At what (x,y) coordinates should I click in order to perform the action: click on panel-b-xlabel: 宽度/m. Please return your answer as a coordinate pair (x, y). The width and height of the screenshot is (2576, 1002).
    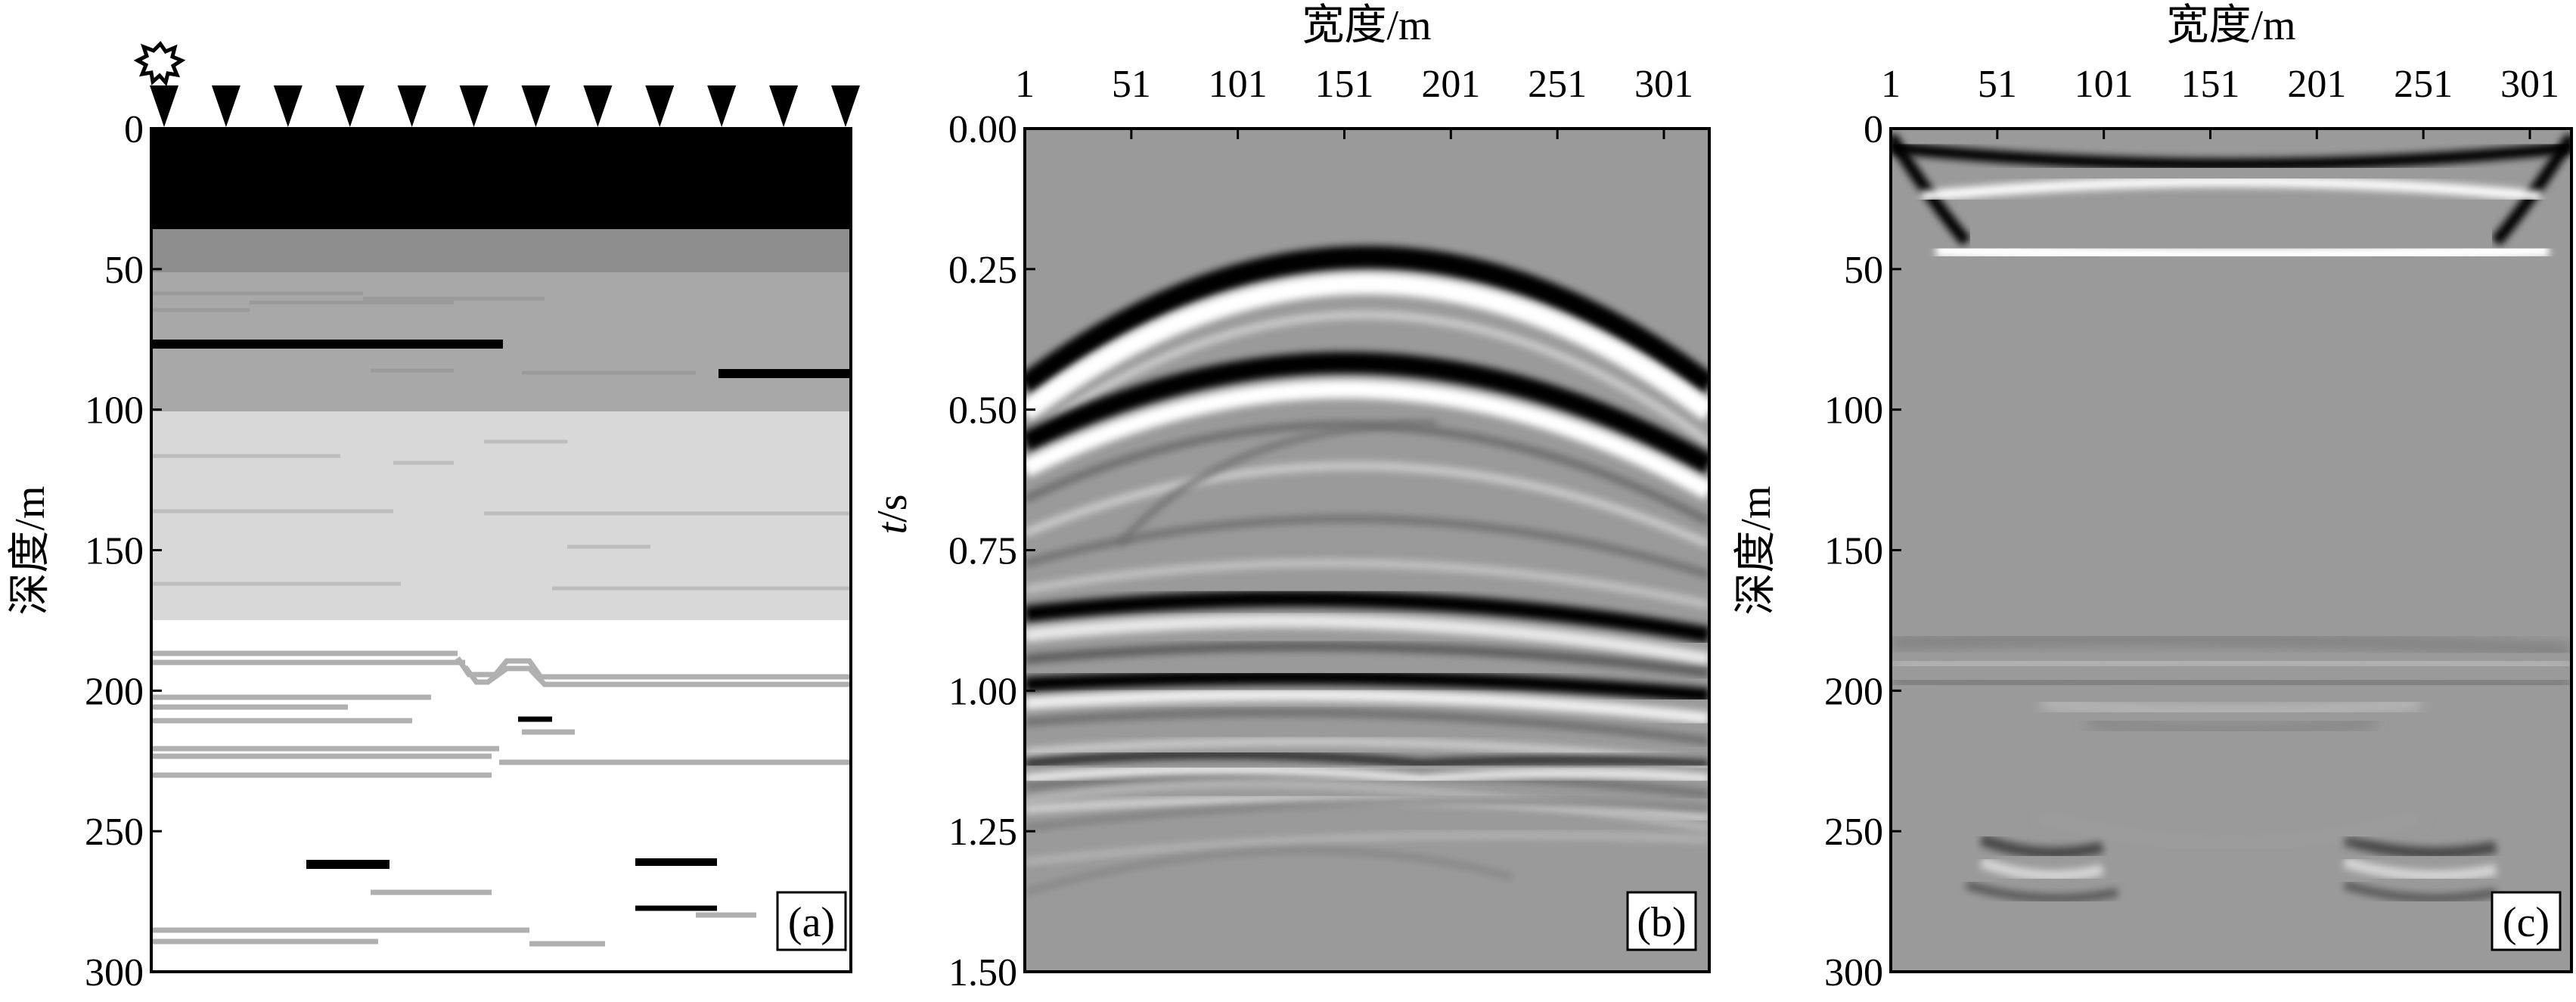
    Looking at the image, I should click on (1366, 25).